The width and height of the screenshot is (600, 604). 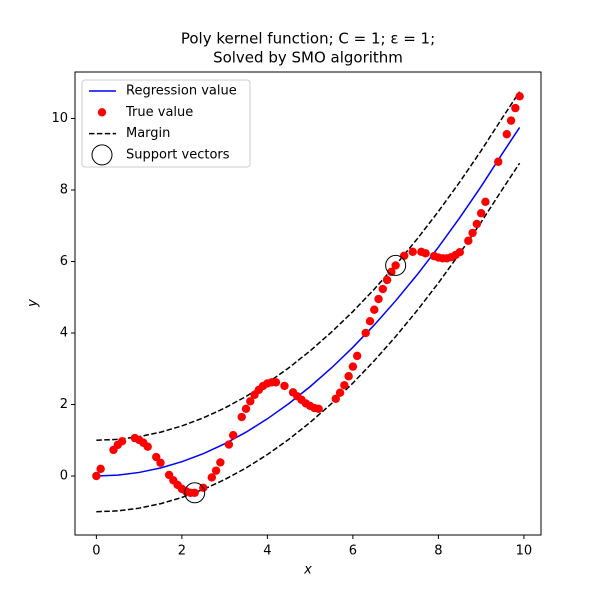 I want to click on x-axis-label: x, so click(x=307, y=570).